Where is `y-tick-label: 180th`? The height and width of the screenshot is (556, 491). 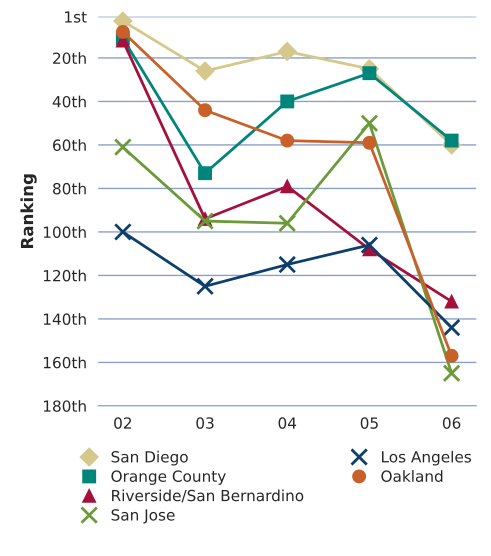 y-tick-label: 180th is located at coordinates (65, 406).